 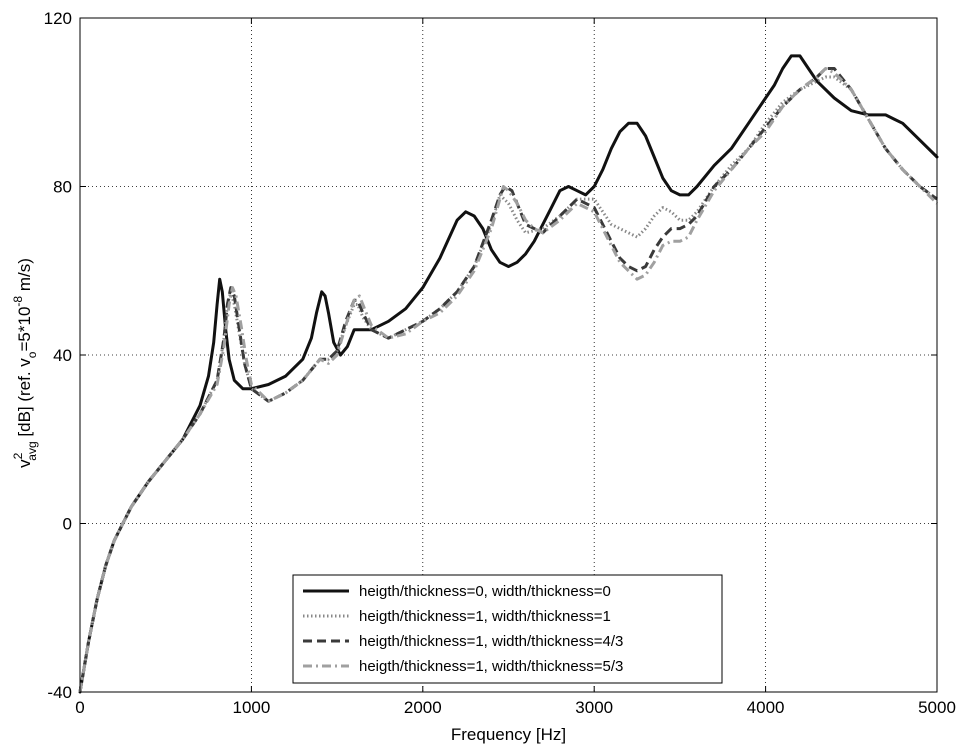 I want to click on x-tick-label: 3000, so click(x=594, y=707).